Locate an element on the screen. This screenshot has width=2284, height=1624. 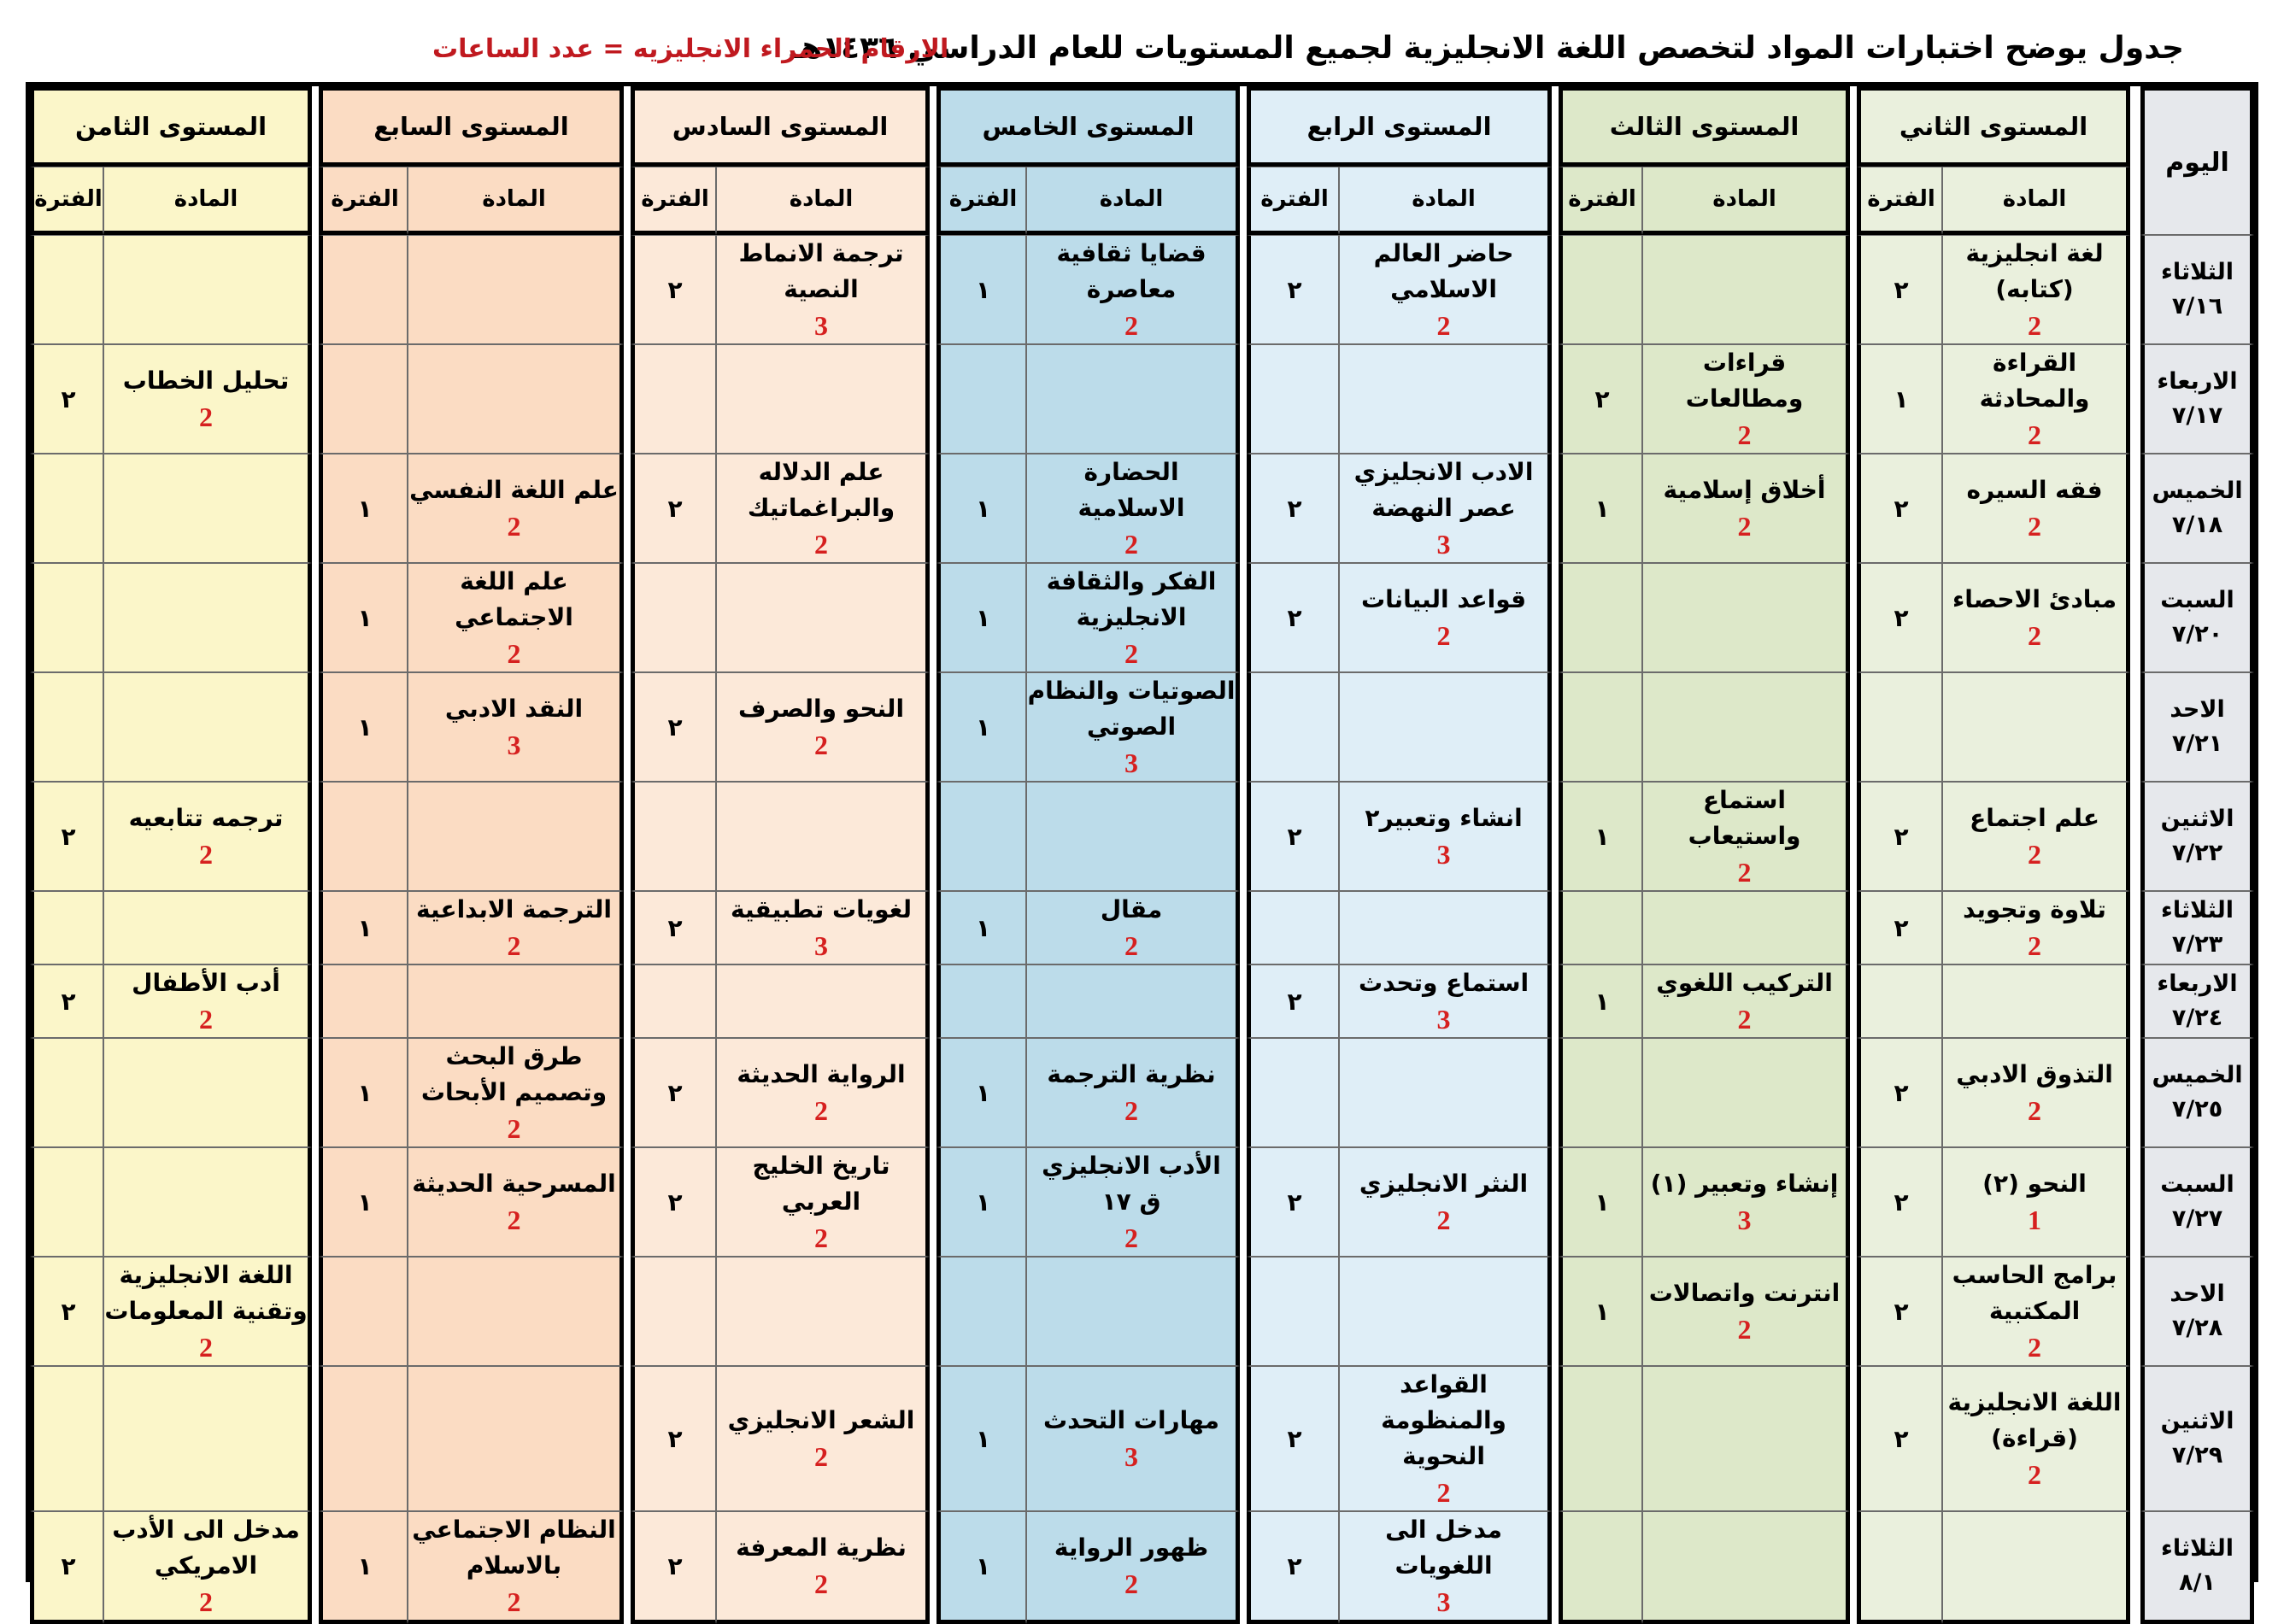
day-cell: الاربعاء ٧/٢٤ is located at coordinates (2197, 1001).